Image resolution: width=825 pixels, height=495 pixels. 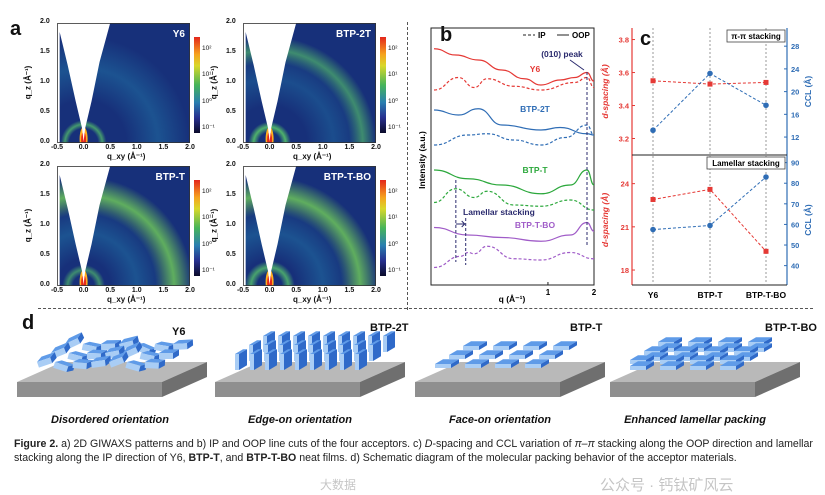 What do you see at coordinates (535, 170) in the screenshot?
I see `series-label: BTP-T` at bounding box center [535, 170].